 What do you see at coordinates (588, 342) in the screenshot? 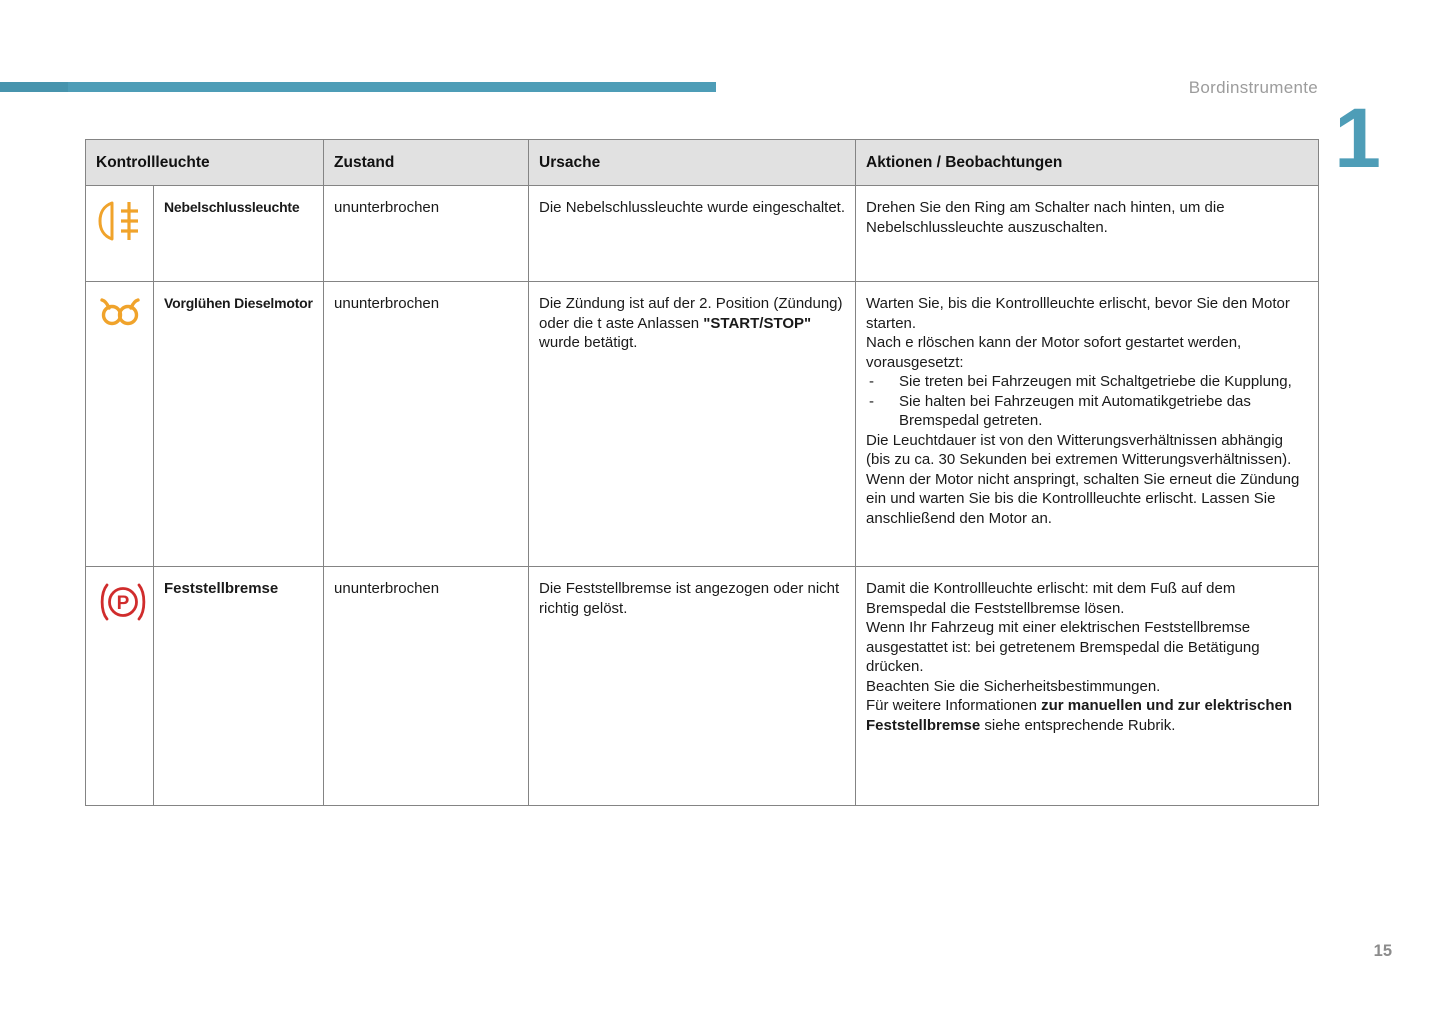
I see `text-segment: wurde betätigt.` at bounding box center [588, 342].